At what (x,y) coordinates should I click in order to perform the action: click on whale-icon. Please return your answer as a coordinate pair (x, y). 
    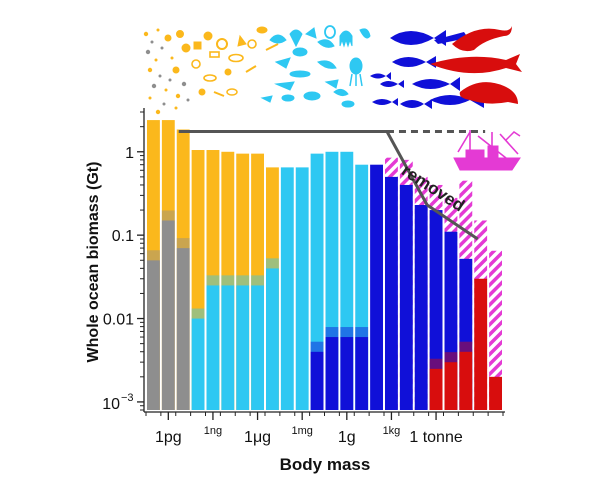
    Looking at the image, I should click on (476, 64).